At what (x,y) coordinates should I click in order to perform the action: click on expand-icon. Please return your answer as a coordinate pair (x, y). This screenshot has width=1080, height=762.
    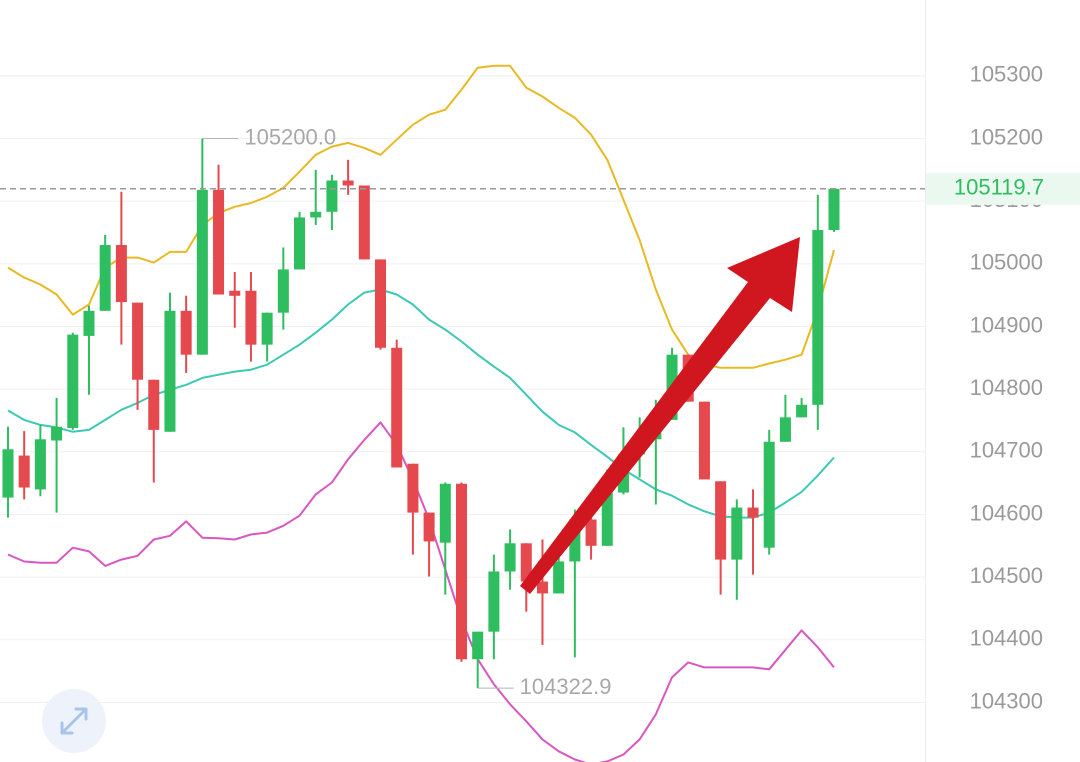
    Looking at the image, I should click on (74, 721).